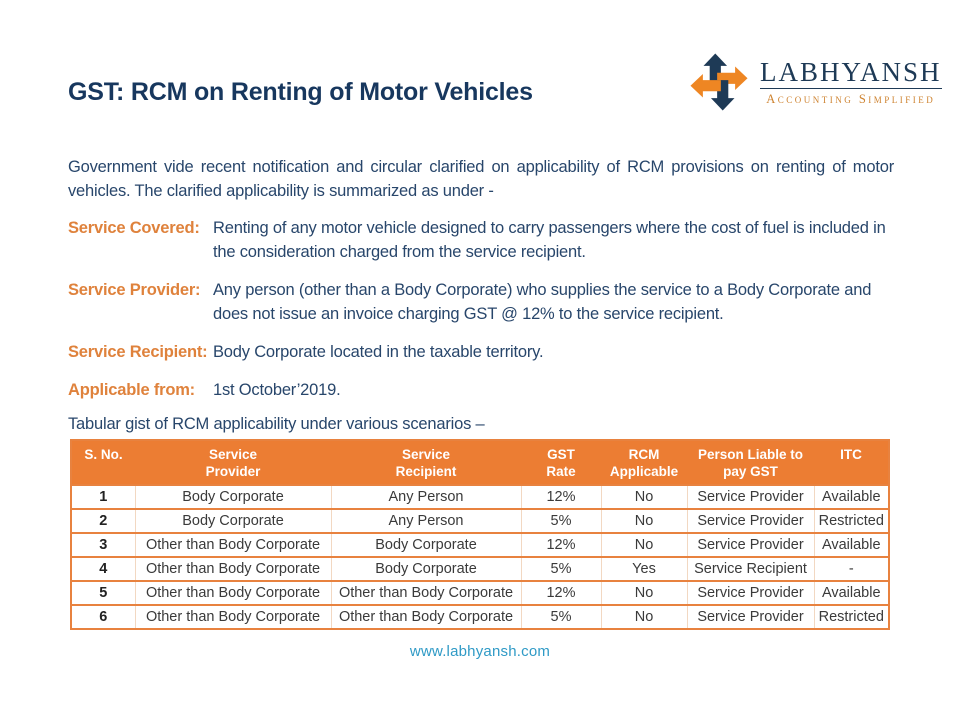  Describe the element at coordinates (719, 82) in the screenshot. I see `pinwheel-arrows-icon` at that location.